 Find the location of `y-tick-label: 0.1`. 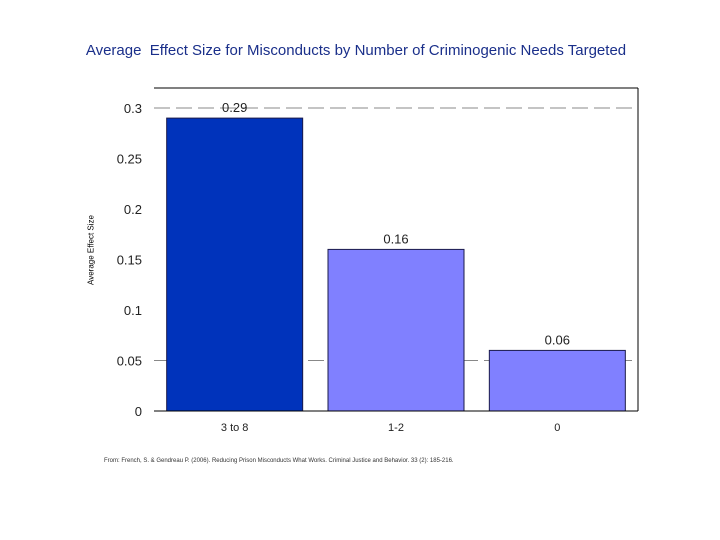

y-tick-label: 0.1 is located at coordinates (133, 310).